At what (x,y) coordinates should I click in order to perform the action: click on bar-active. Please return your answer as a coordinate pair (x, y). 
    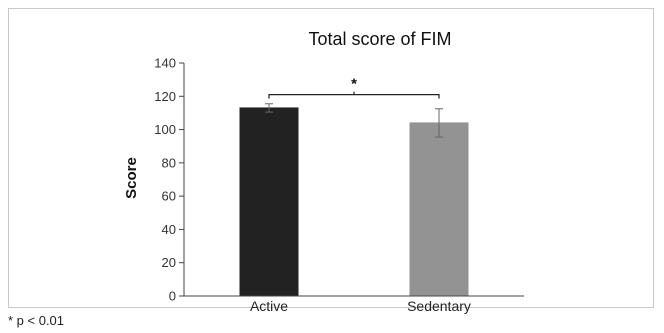
    Looking at the image, I should click on (269, 202).